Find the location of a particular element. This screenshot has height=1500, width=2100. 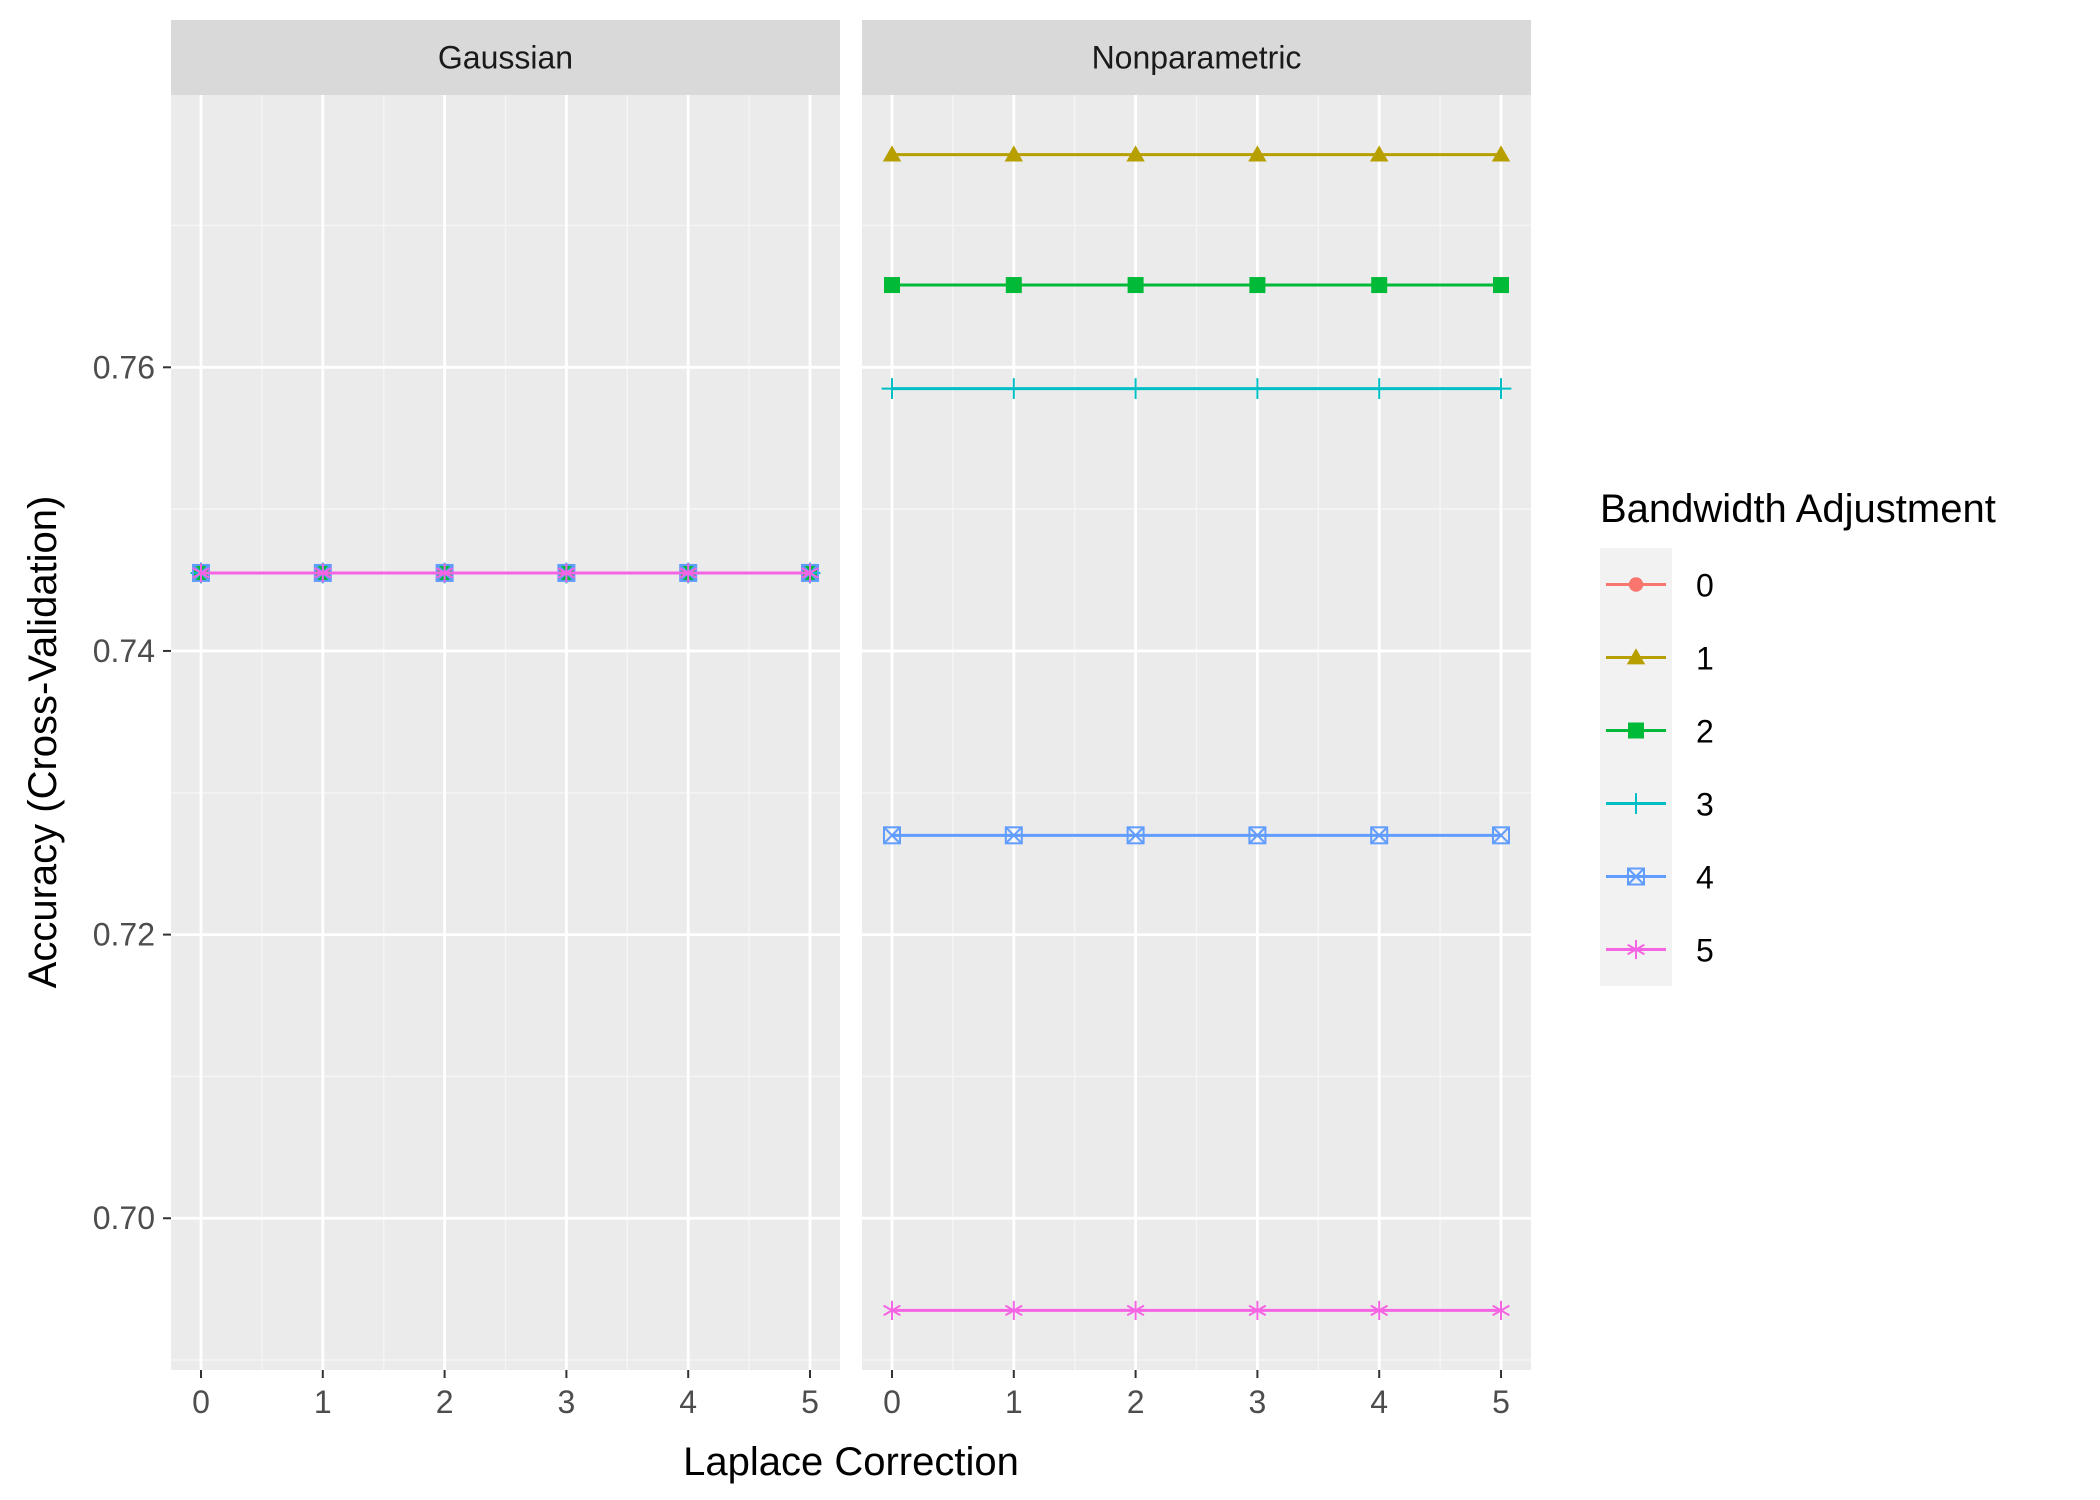

facet-strip-label: Gaussian is located at coordinates (505, 58).